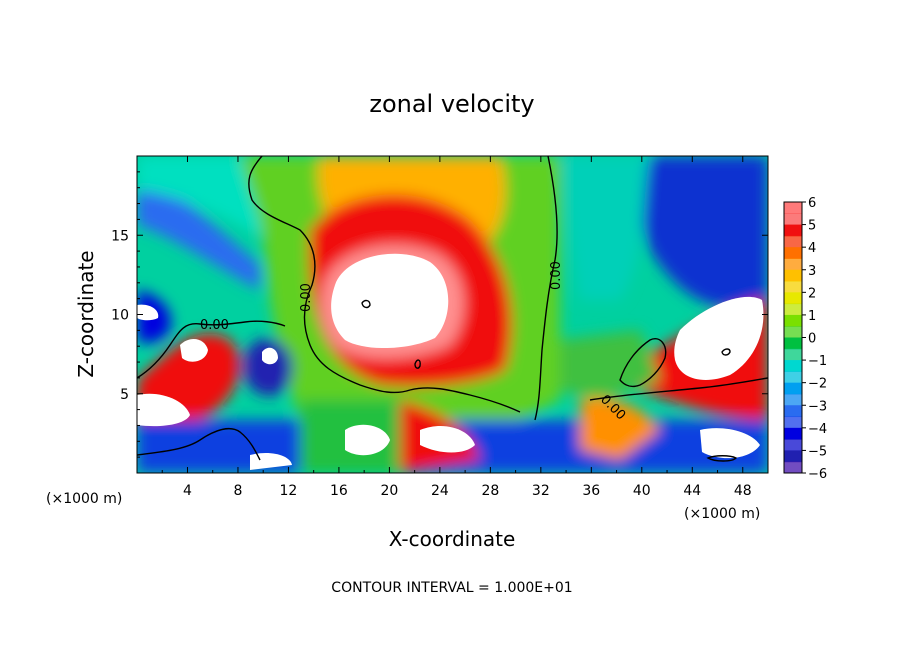  I want to click on chart-title: zonal velocity, so click(451, 104).